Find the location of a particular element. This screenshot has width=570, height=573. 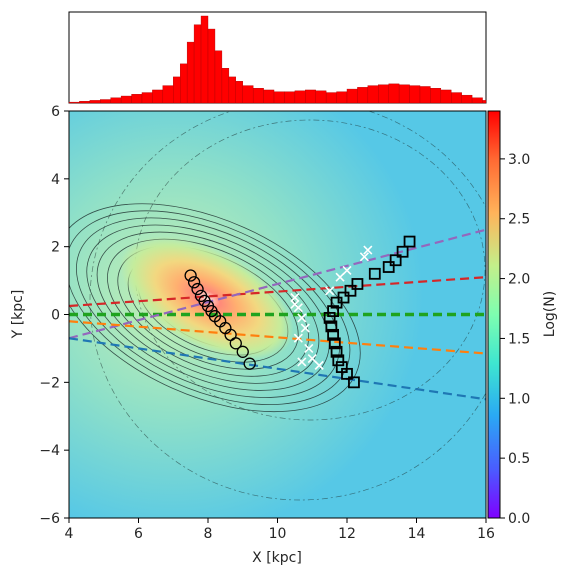

x-tick-label: 6 is located at coordinates (138, 534).